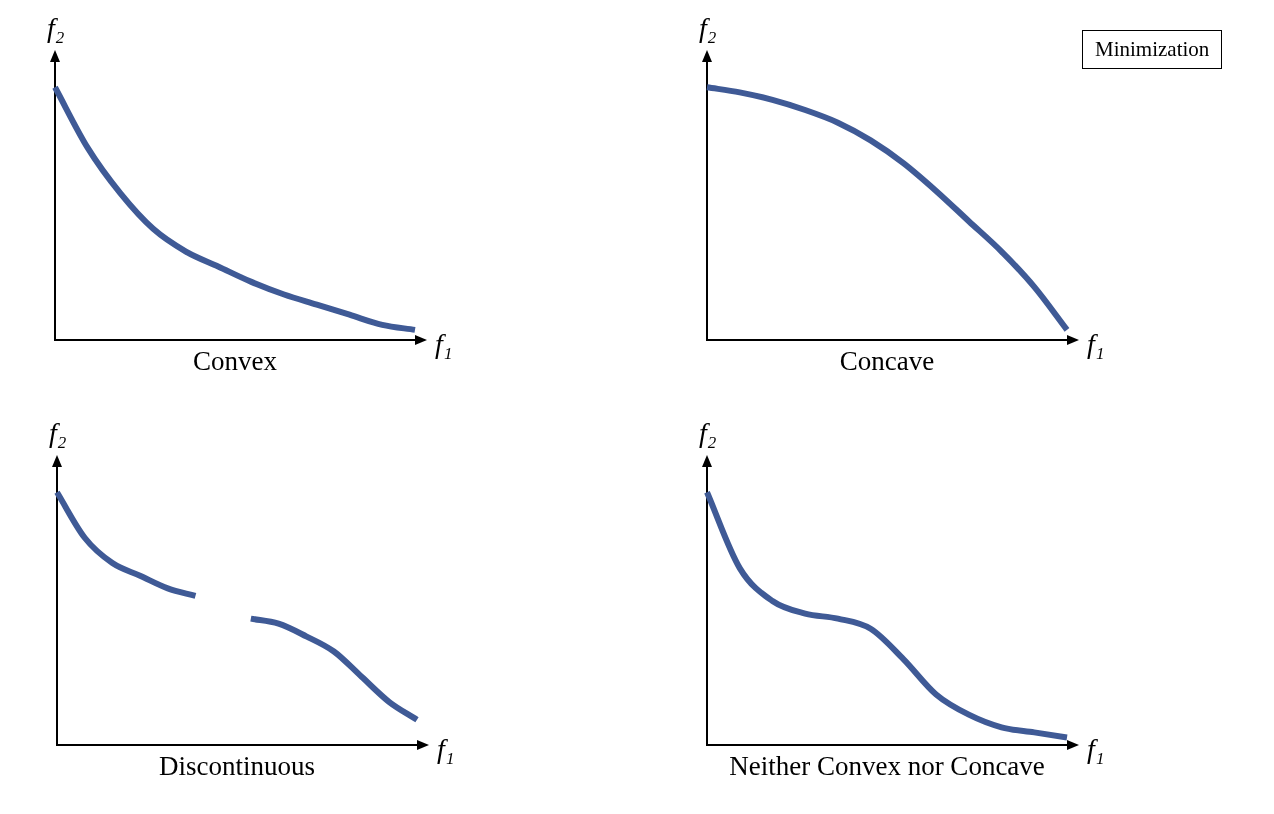  Describe the element at coordinates (237, 766) in the screenshot. I see `text: Discontinuous` at that location.